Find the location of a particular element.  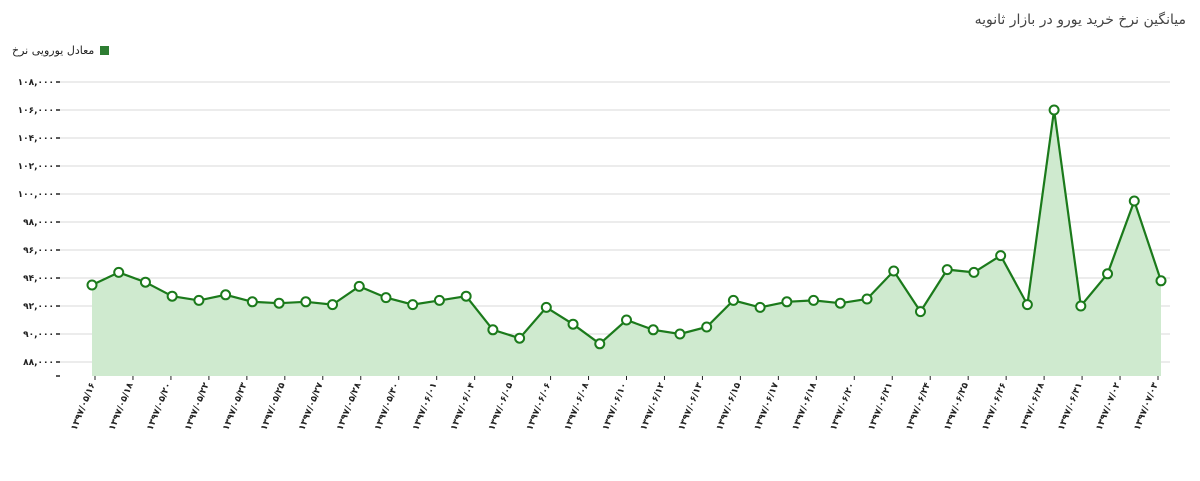

x-tick-label: ۱۳۹۷/۰۷/۰۲ is located at coordinates (1109, 406).